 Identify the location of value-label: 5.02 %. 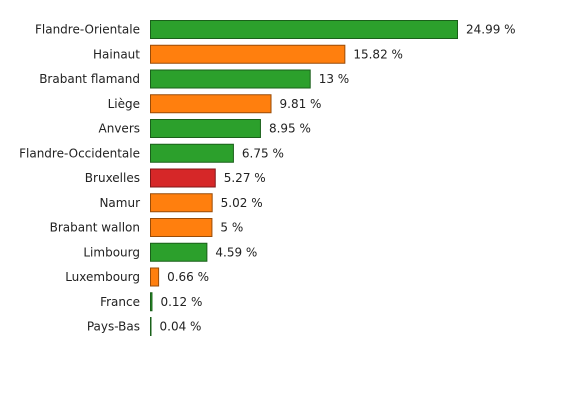
(242, 203).